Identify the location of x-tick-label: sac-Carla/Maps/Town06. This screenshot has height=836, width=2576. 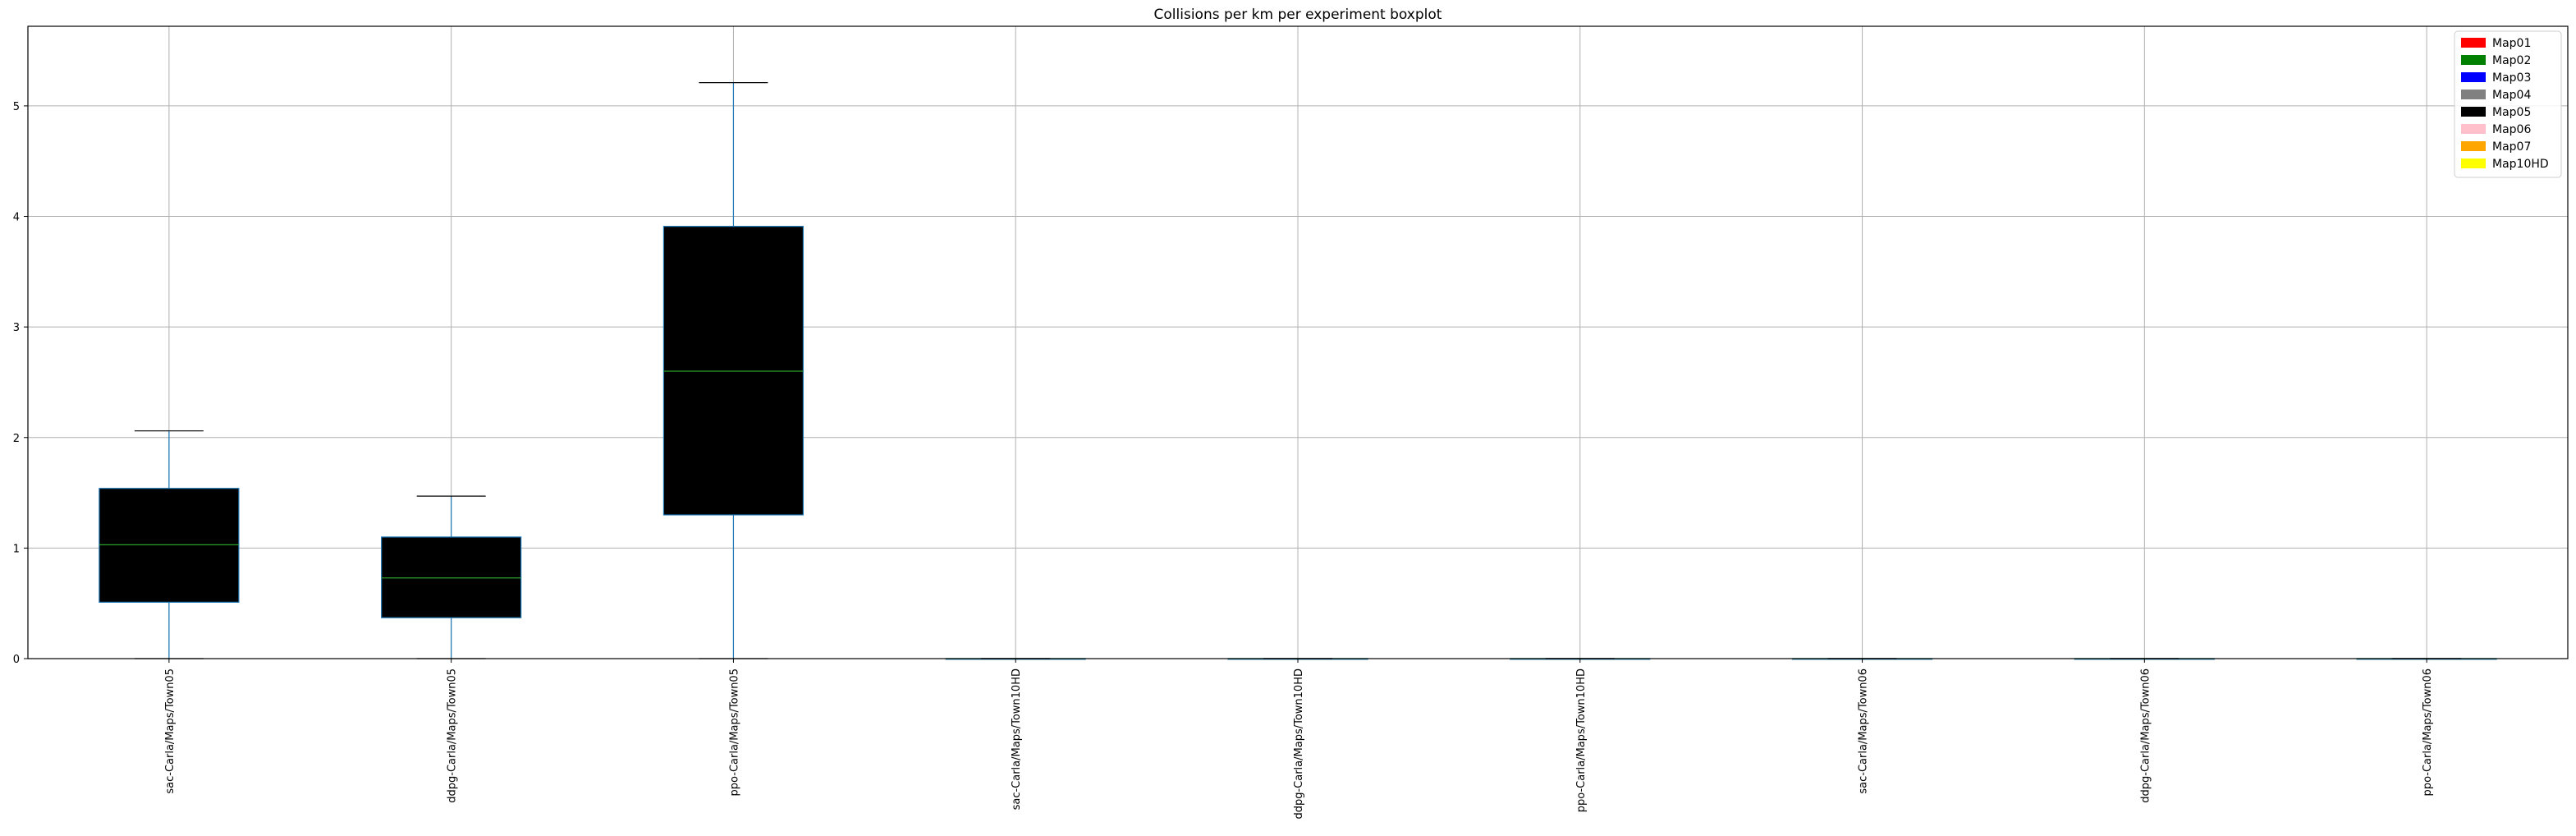
(1864, 731).